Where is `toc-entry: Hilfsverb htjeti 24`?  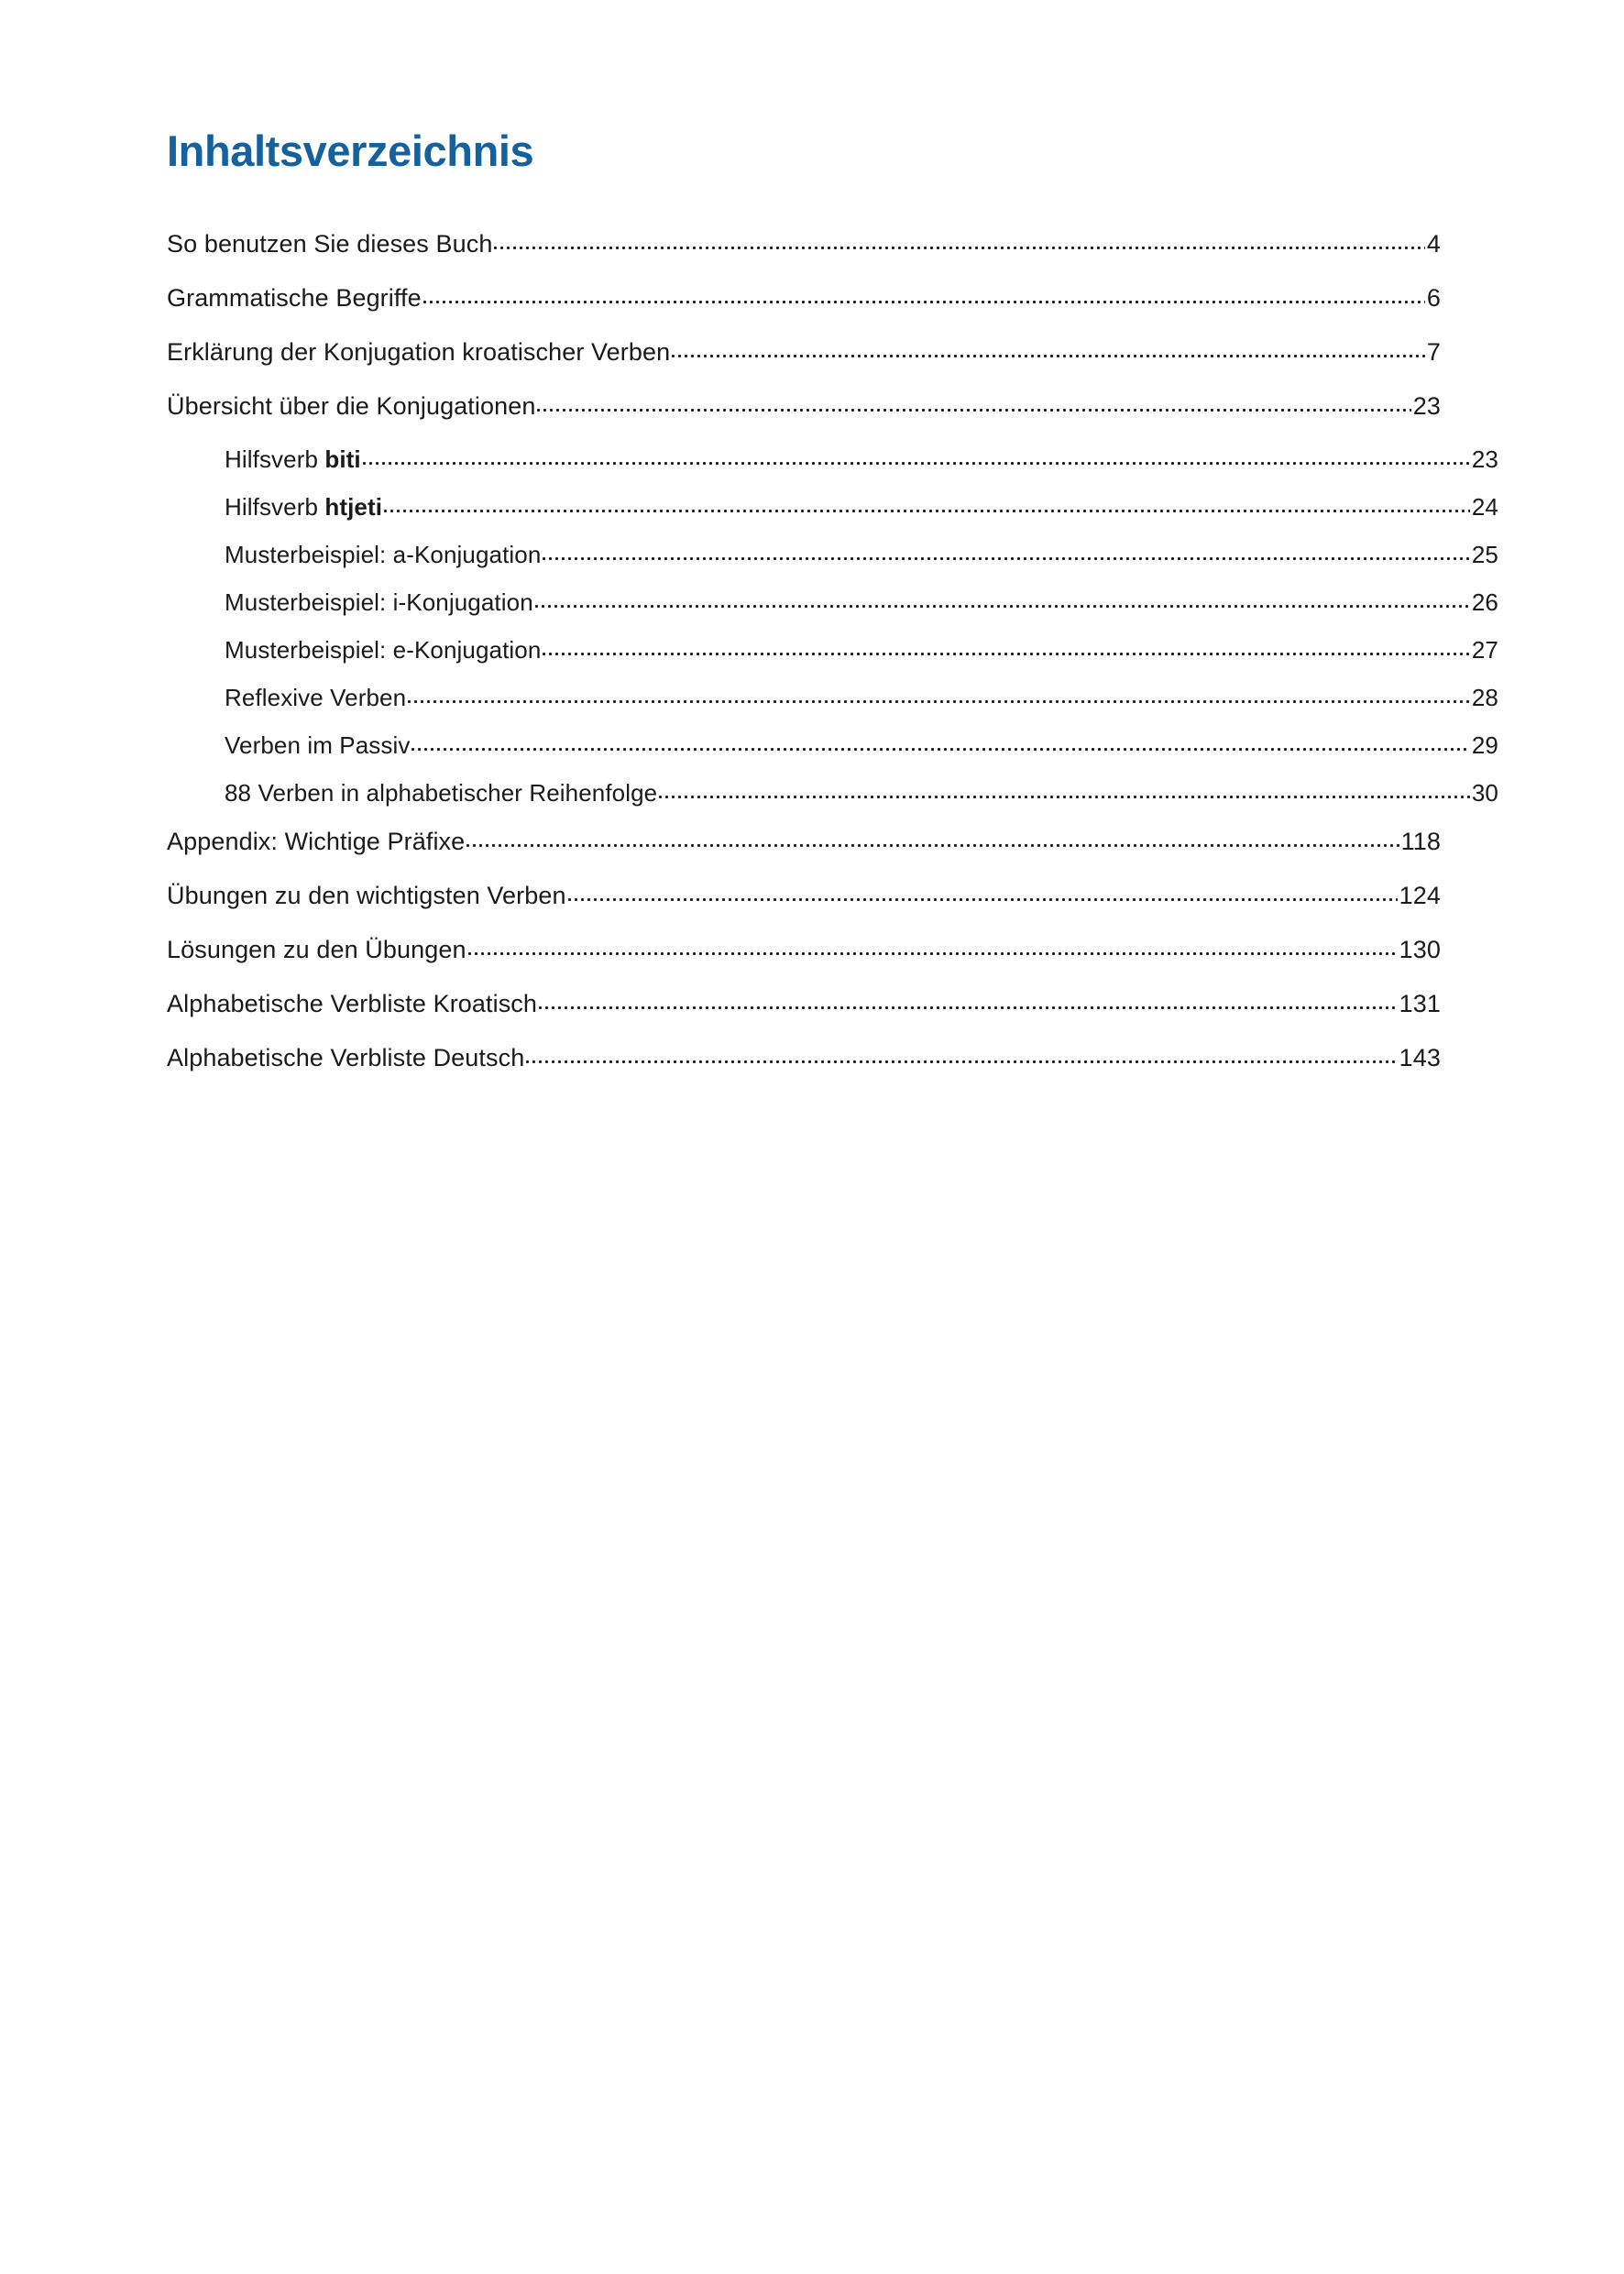
toc-entry: Hilfsverb htjeti 24 is located at coordinates (832, 505).